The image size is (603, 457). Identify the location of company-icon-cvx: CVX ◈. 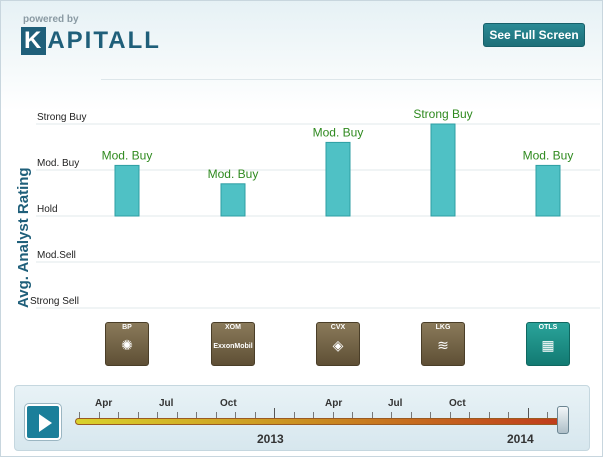
(338, 344).